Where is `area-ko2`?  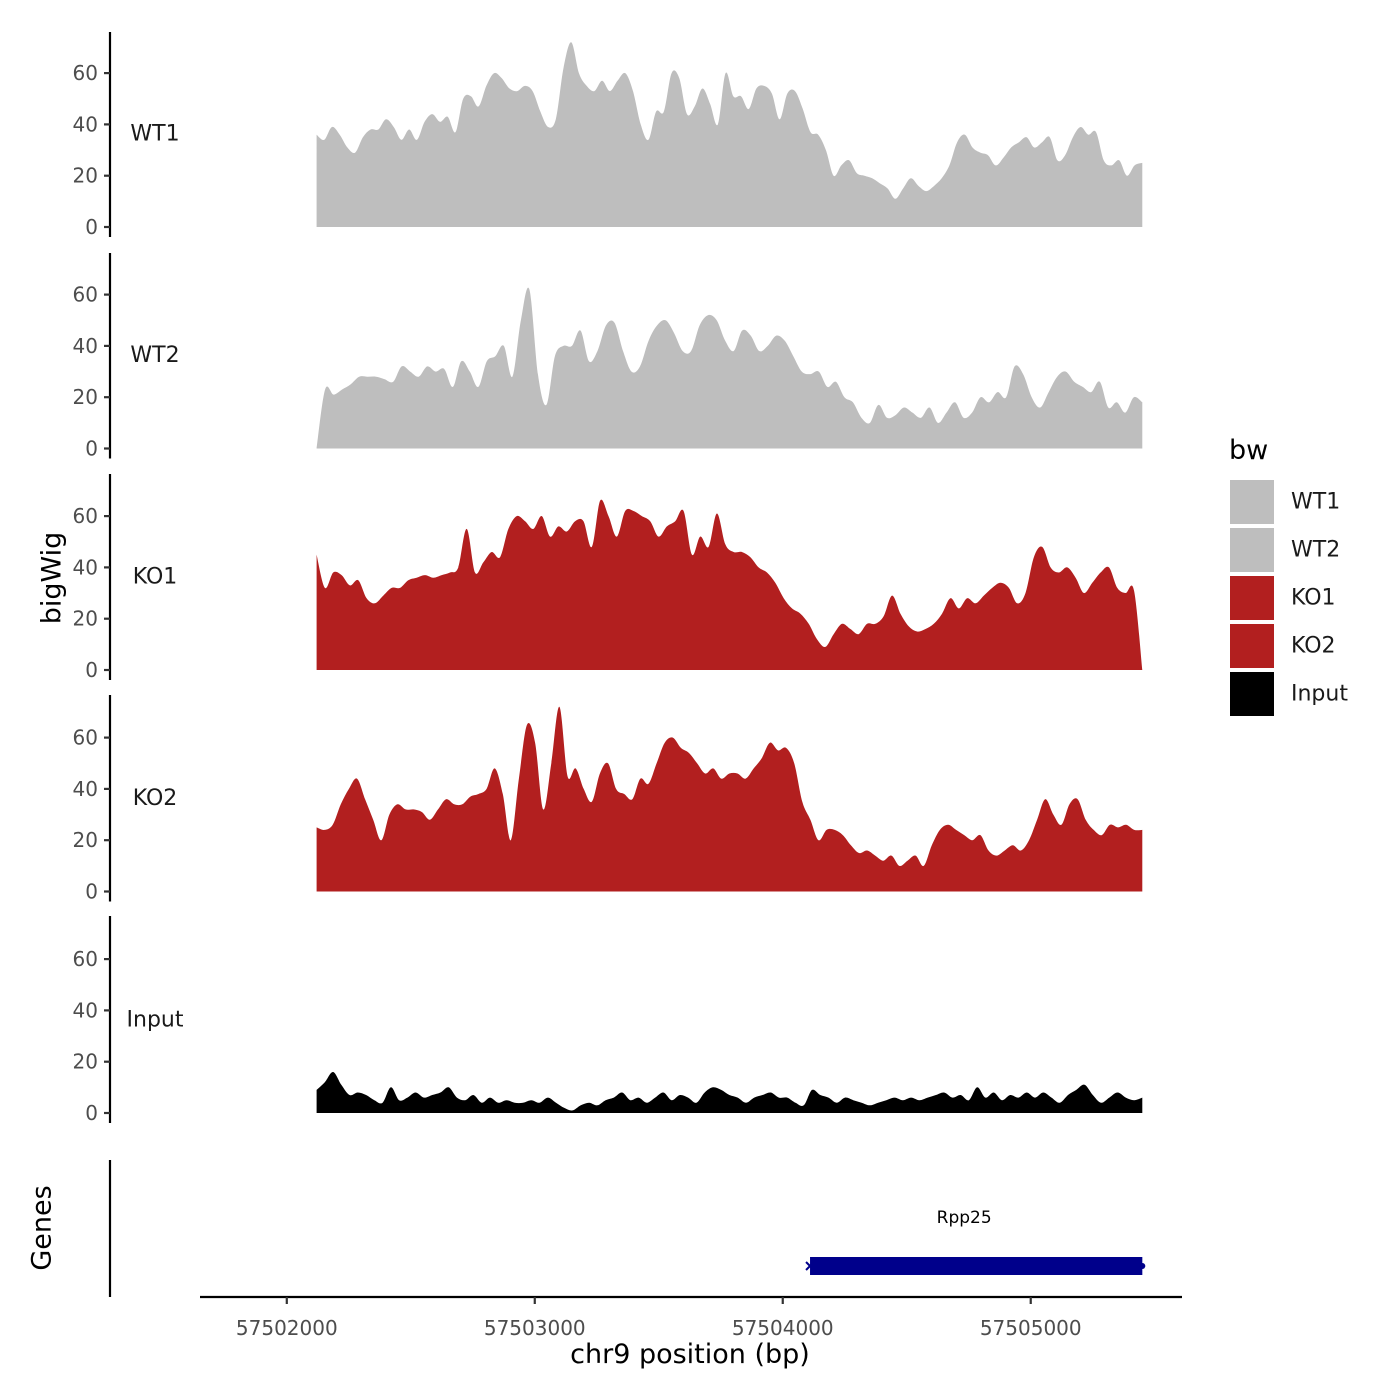
area-ko2 is located at coordinates (729, 799).